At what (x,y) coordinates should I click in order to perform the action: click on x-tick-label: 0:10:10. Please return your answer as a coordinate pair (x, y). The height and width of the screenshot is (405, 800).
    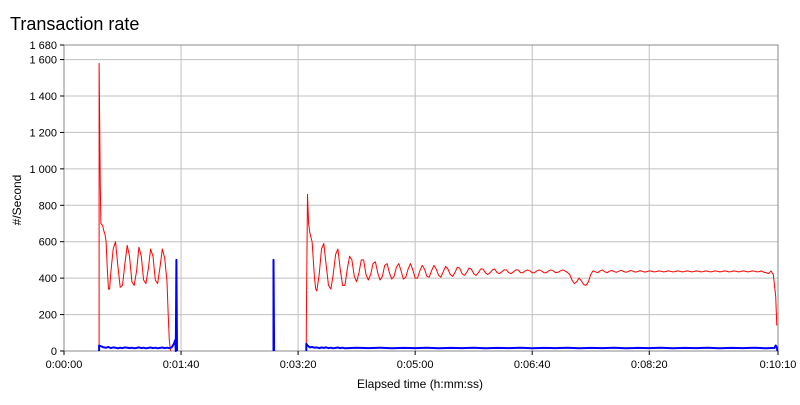
    Looking at the image, I should click on (778, 365).